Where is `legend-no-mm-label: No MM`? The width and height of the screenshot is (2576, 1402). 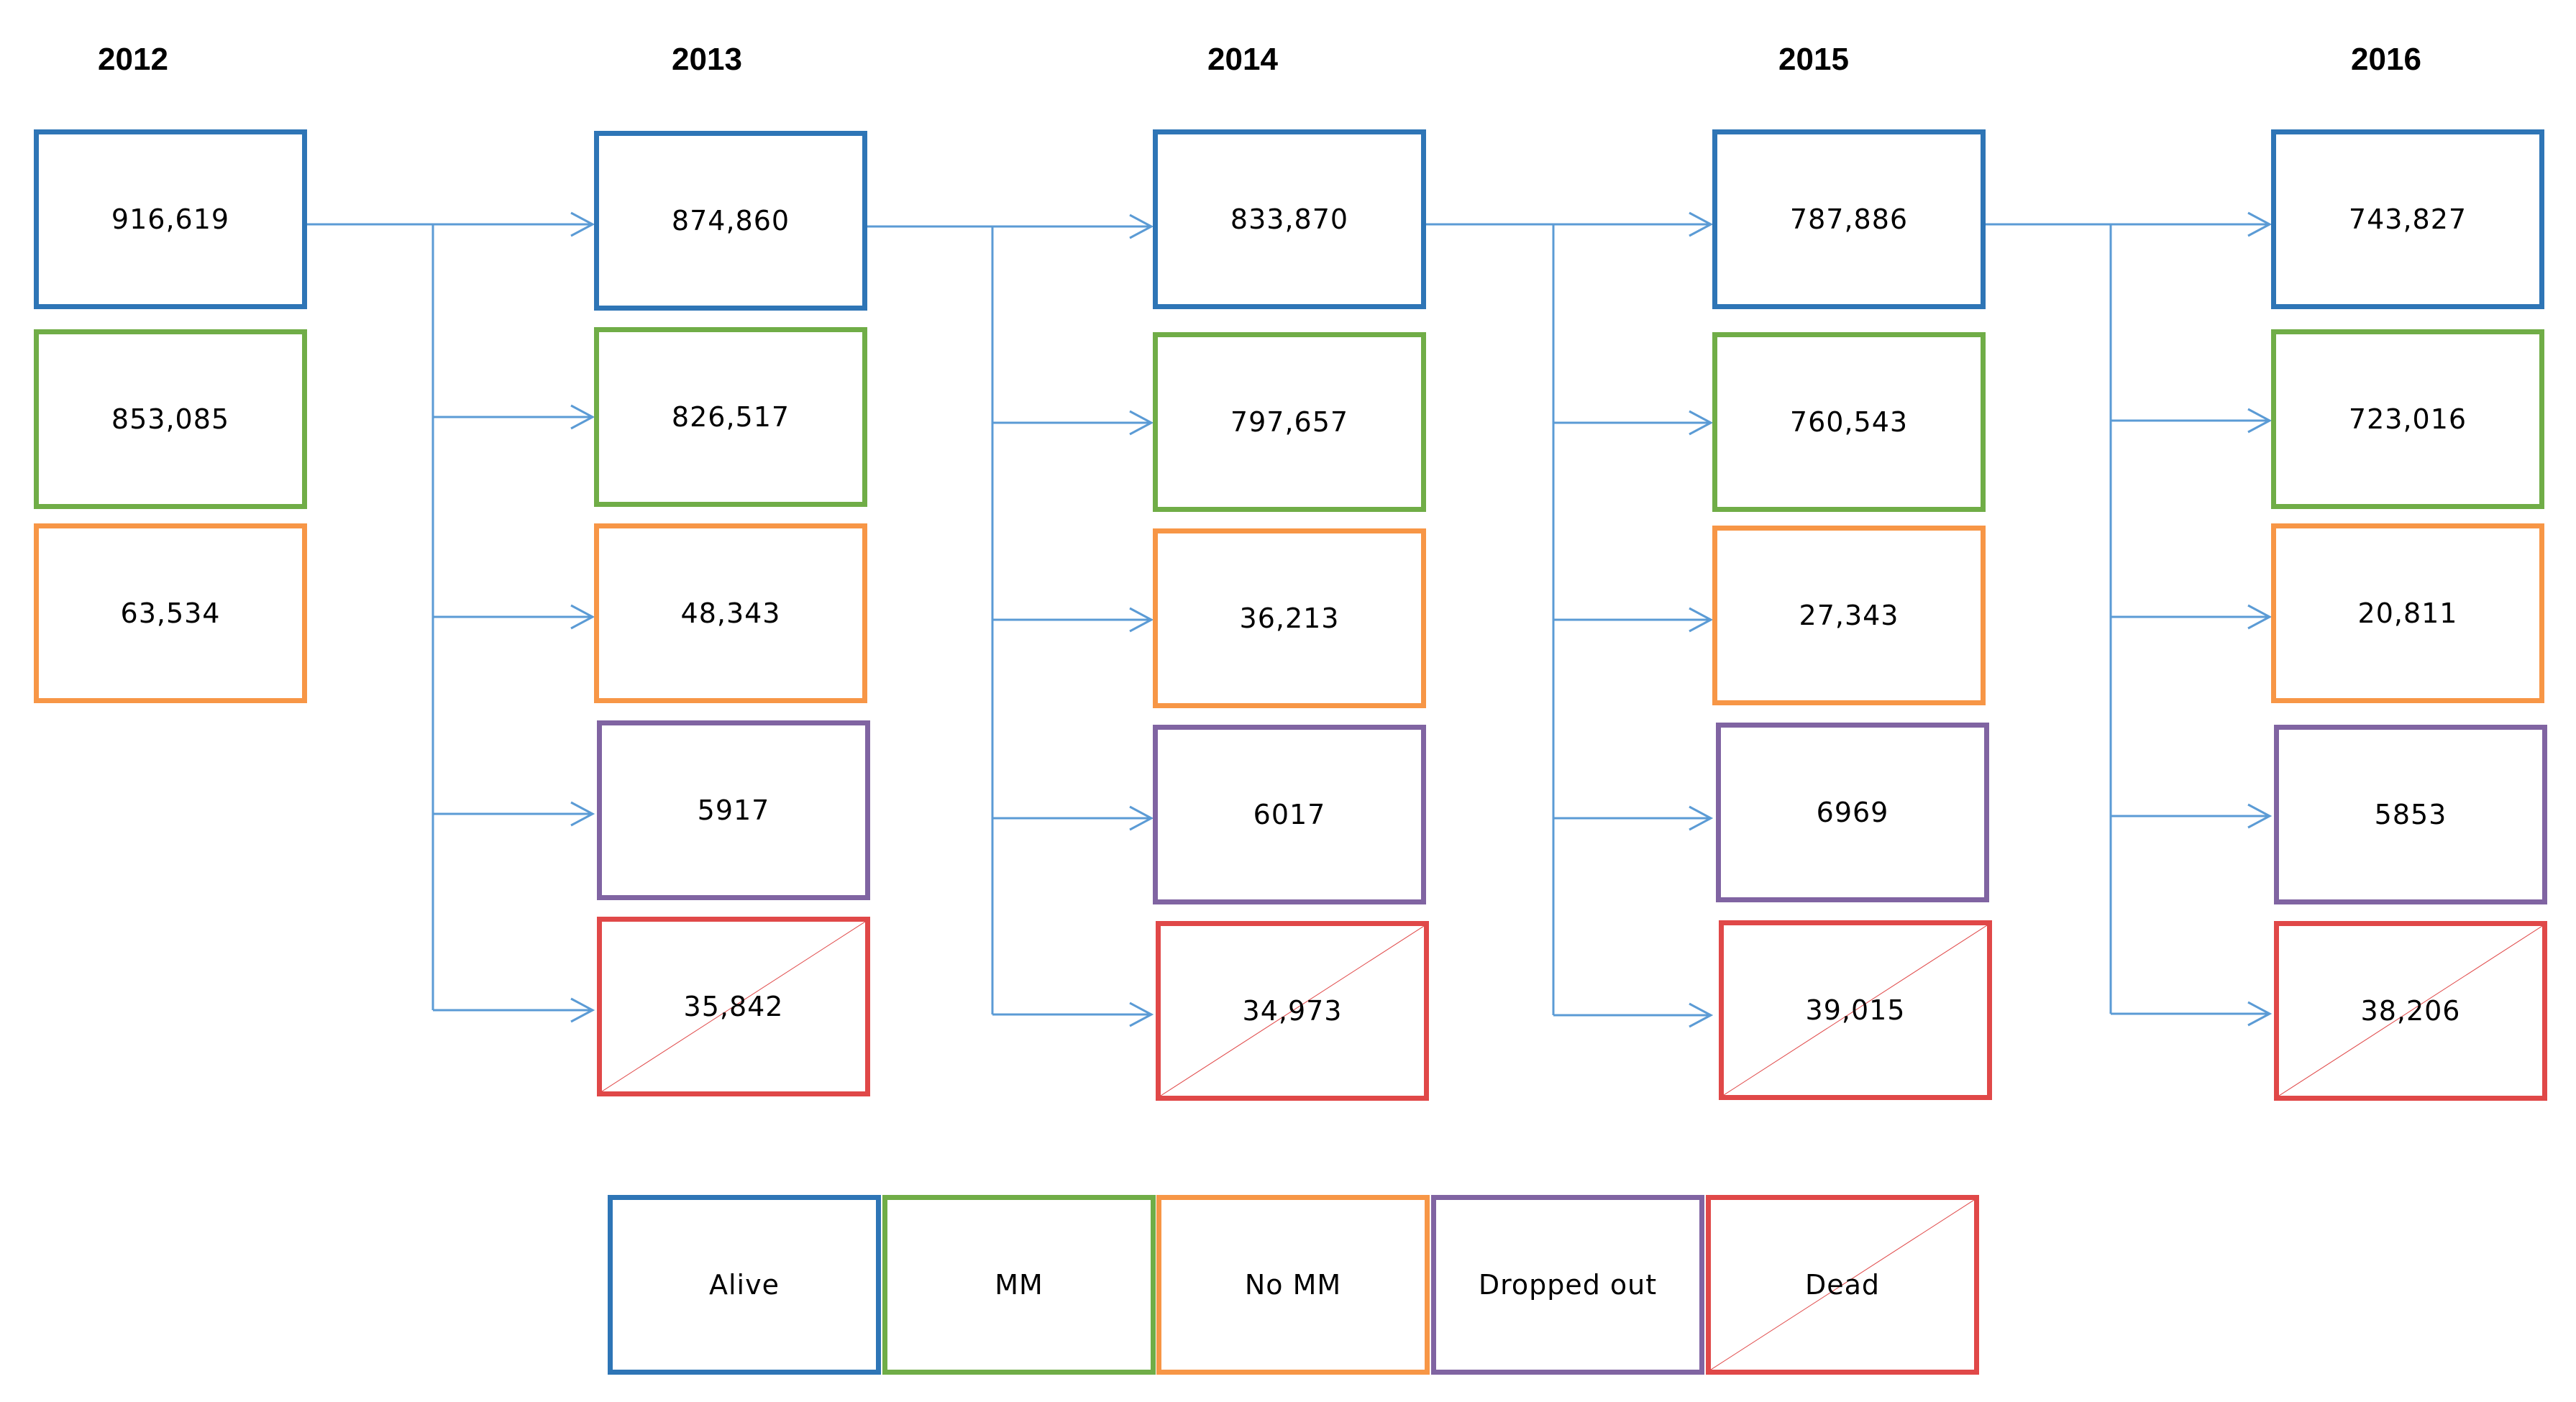 legend-no-mm-label: No MM is located at coordinates (1293, 1285).